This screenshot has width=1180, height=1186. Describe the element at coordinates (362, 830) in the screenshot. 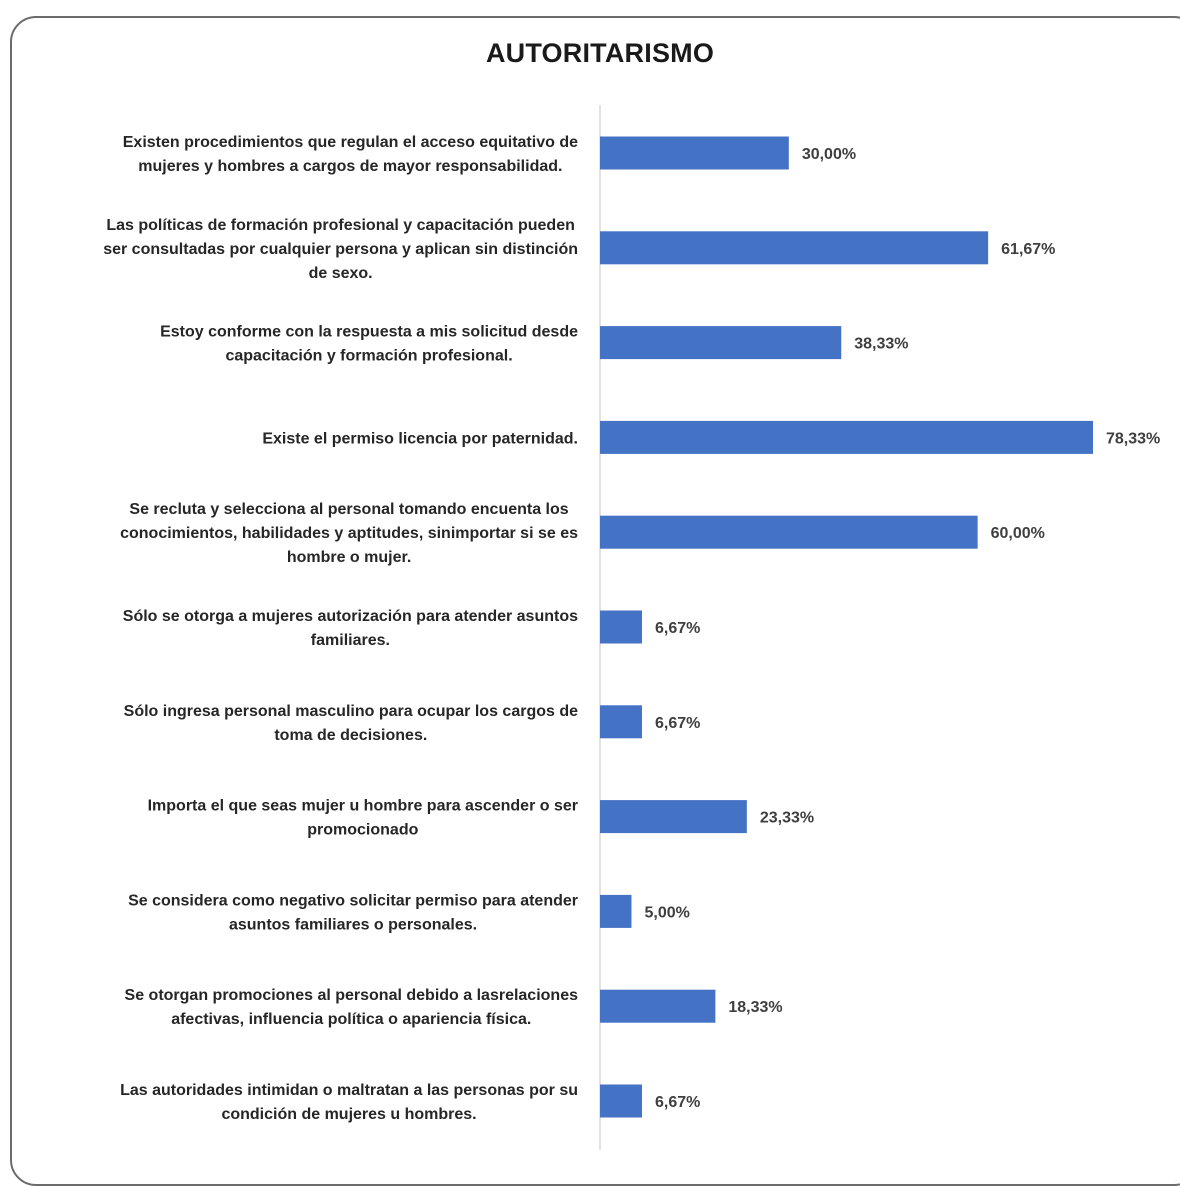

I see `category-label-line: promocionado` at that location.